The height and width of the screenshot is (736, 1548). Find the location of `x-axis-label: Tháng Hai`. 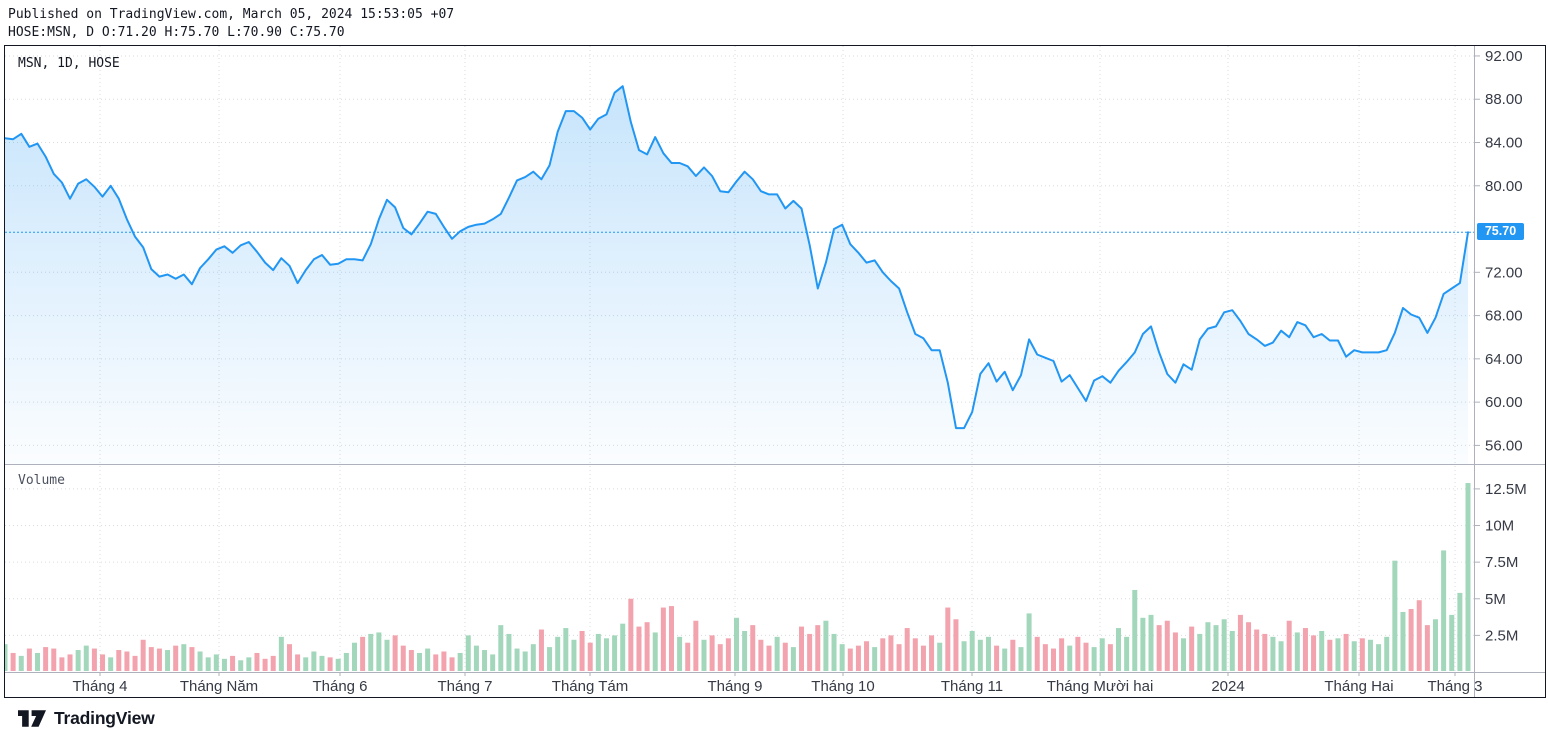

x-axis-label: Tháng Hai is located at coordinates (1358, 686).